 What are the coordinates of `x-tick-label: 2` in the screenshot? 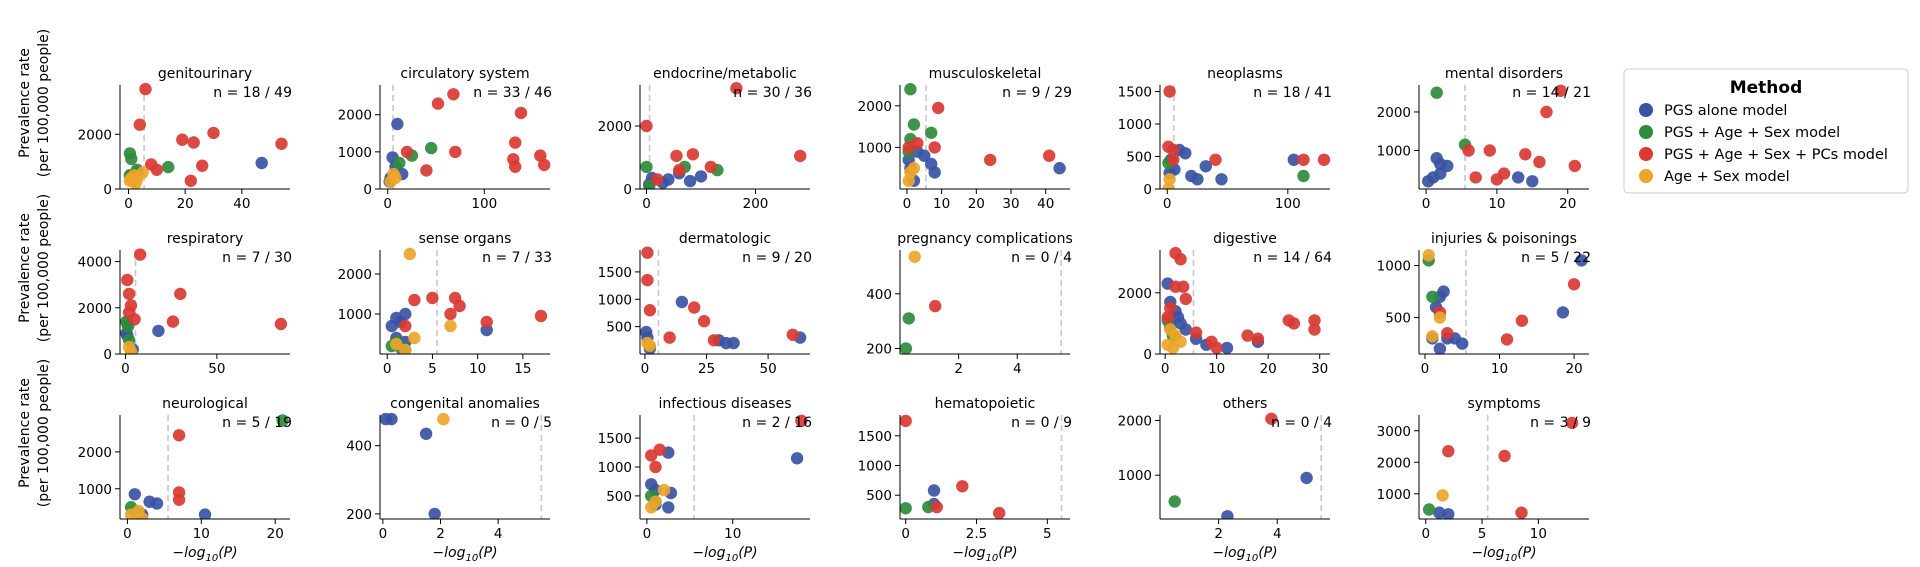 It's located at (1218, 534).